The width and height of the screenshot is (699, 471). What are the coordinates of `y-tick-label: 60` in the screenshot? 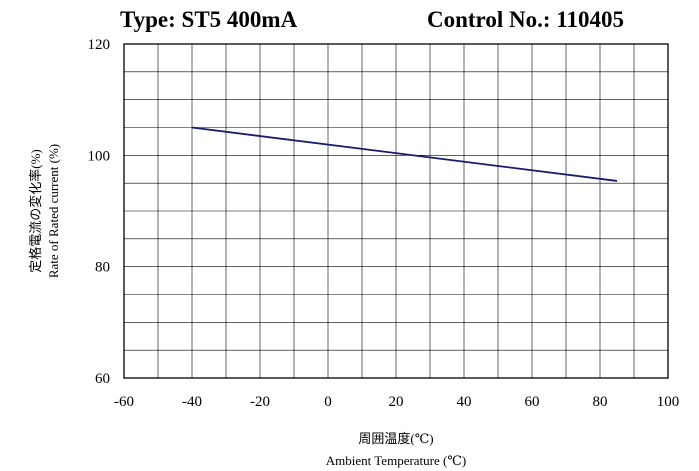 It's located at (102, 379).